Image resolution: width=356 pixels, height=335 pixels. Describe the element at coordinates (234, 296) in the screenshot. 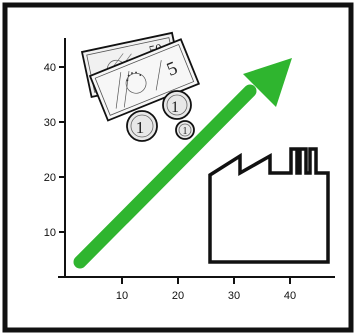

I see `x-tick-label: 30` at that location.